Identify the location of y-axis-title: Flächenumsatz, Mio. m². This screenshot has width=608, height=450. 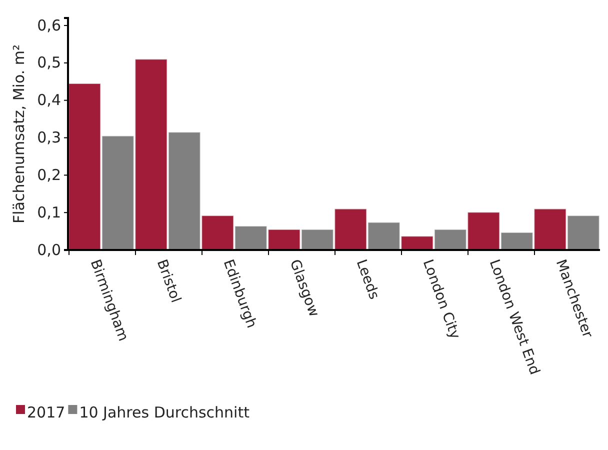
(19, 134).